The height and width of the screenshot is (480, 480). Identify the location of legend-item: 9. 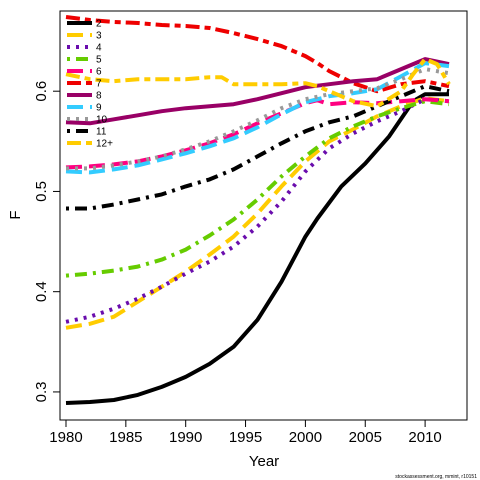
(84, 108).